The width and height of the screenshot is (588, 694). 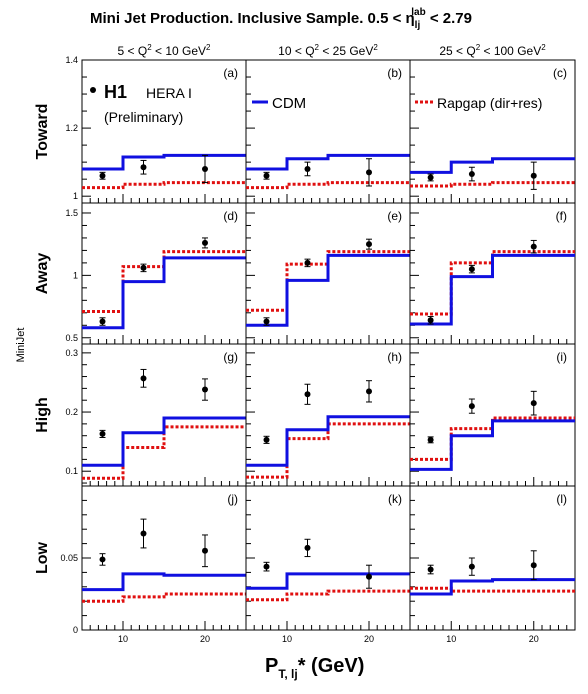 What do you see at coordinates (271, 666) in the screenshot?
I see `x-axis-main: P` at bounding box center [271, 666].